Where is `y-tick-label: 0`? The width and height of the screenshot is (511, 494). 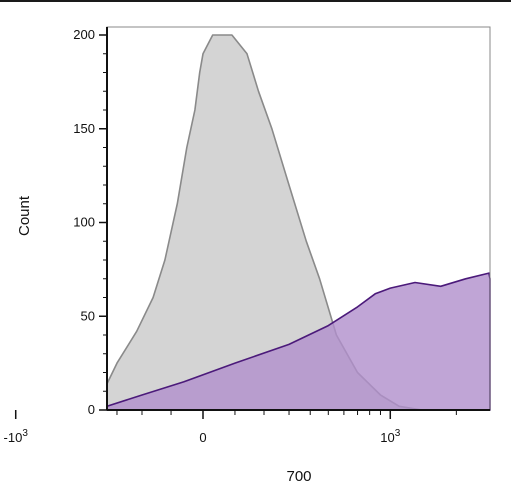 y-tick-label: 0 is located at coordinates (91, 409).